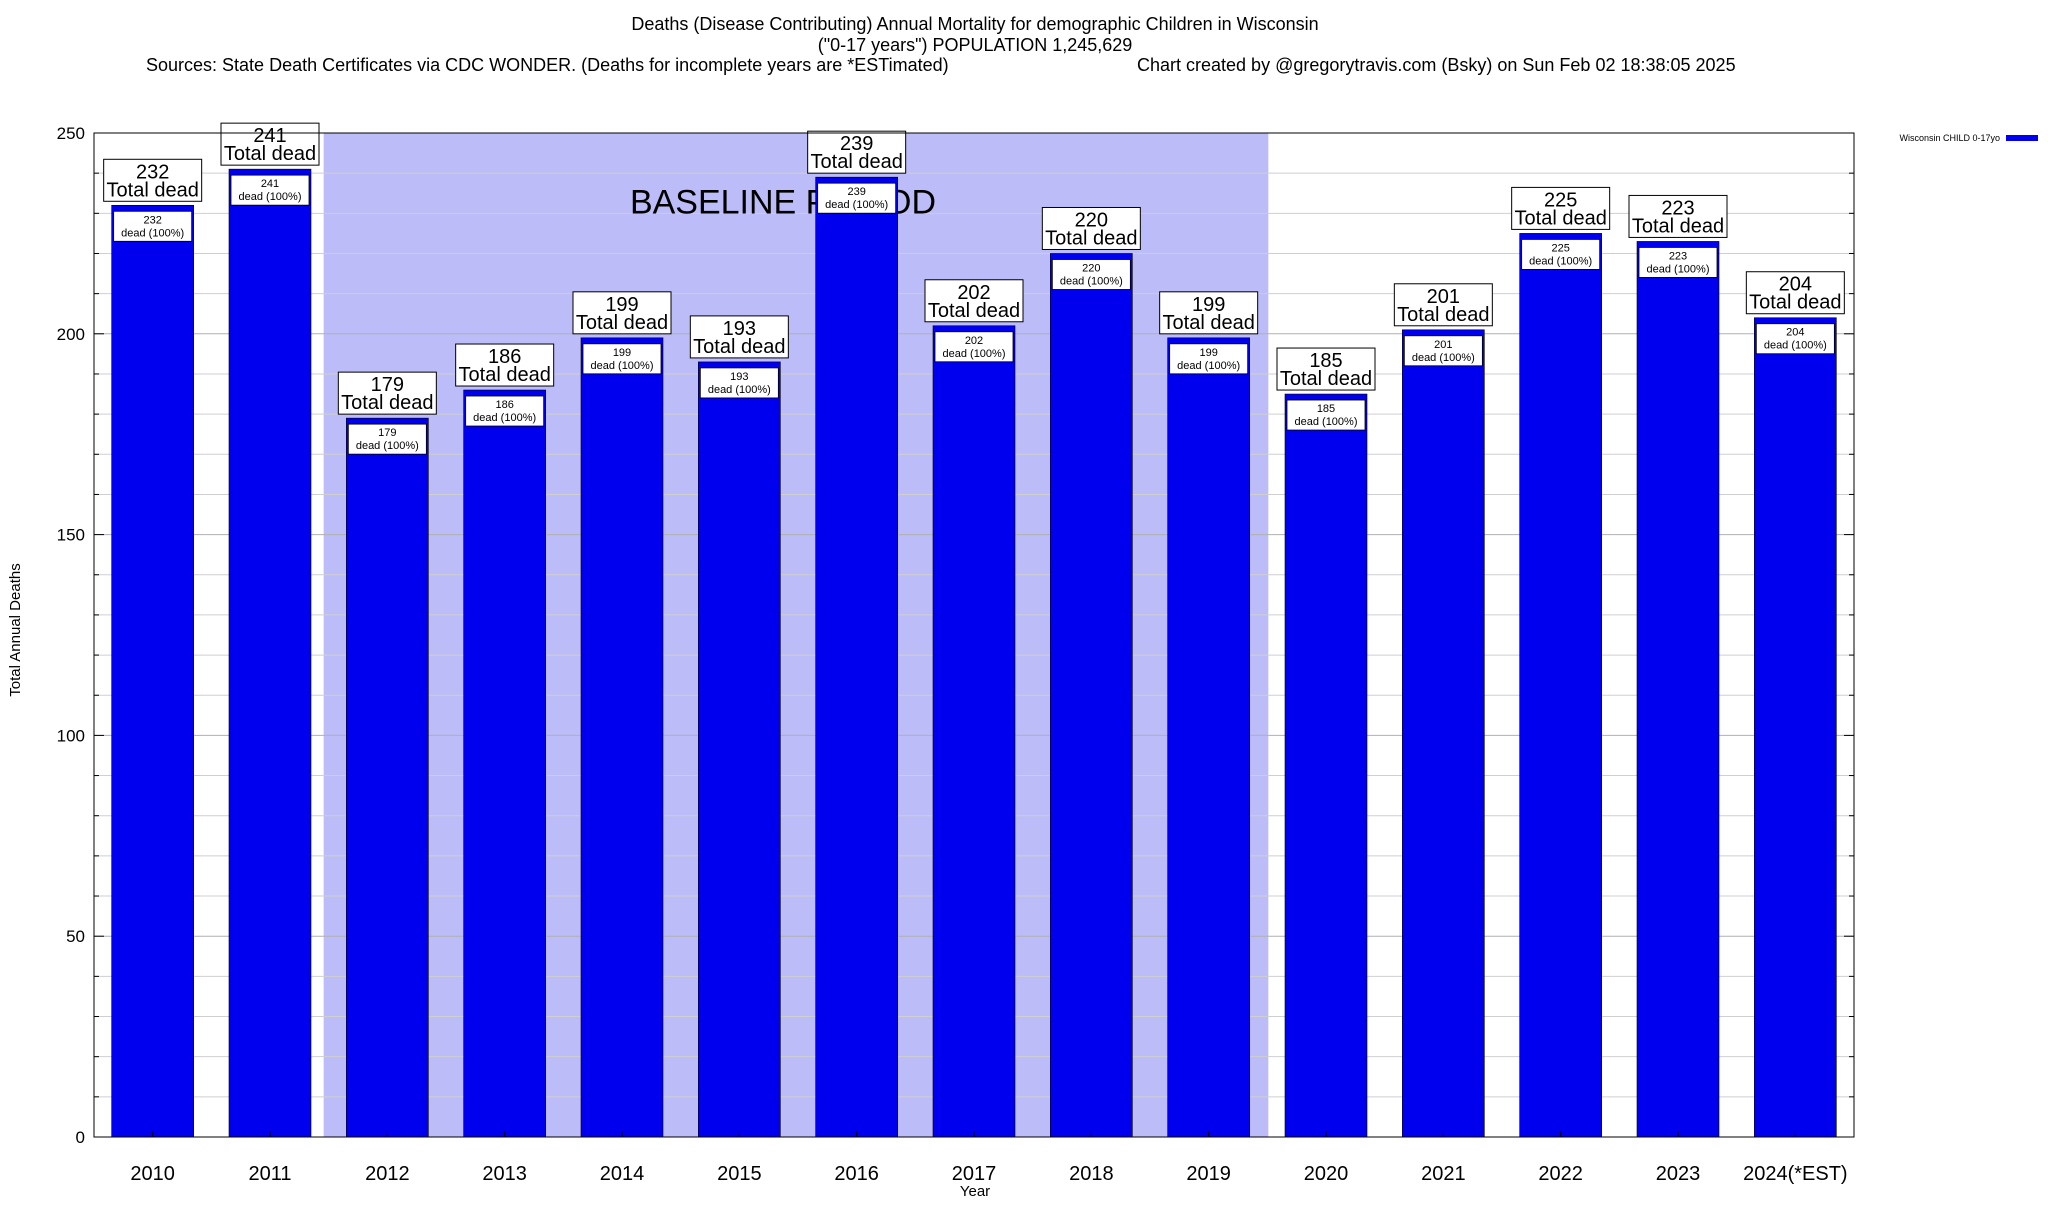  Describe the element at coordinates (1326, 409) in the screenshot. I see `bar-inner-value: 185` at that location.